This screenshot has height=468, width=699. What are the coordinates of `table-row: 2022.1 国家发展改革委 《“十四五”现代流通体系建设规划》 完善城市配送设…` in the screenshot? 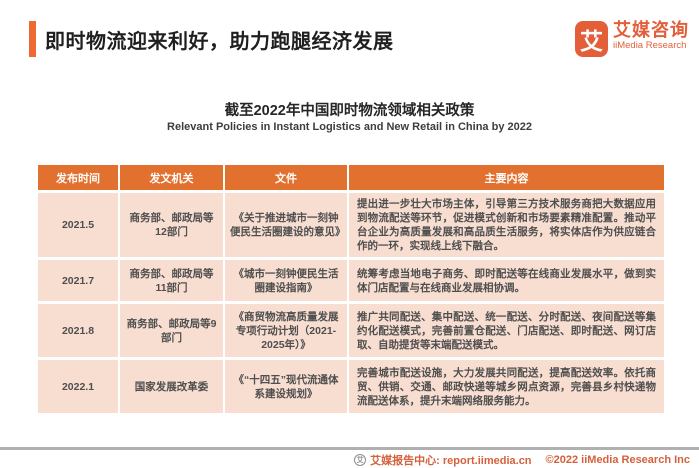 It's located at (351, 386).